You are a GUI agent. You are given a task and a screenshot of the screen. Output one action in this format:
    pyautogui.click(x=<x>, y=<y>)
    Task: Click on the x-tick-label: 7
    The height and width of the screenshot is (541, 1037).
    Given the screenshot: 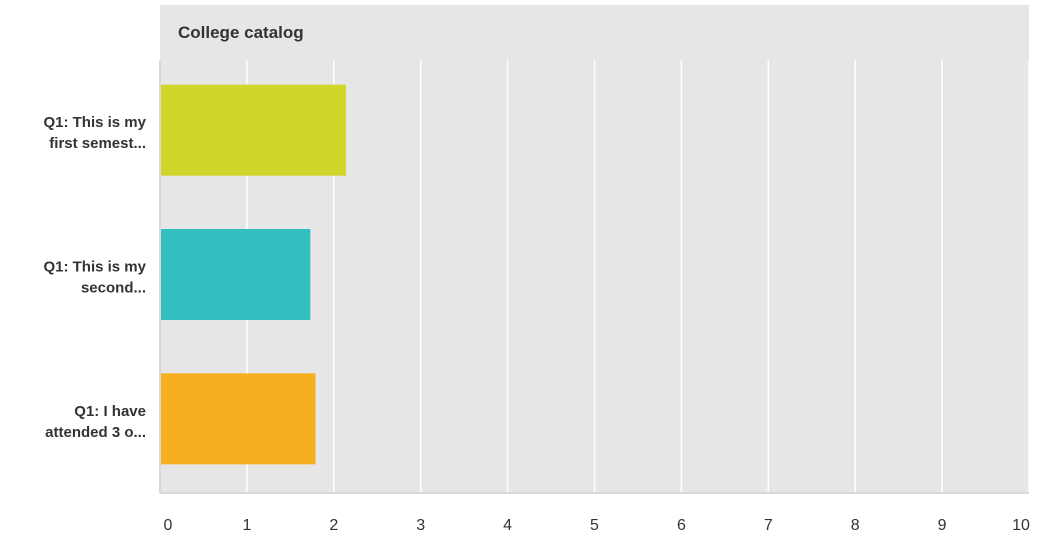 What is the action you would take?
    pyautogui.click(x=768, y=525)
    